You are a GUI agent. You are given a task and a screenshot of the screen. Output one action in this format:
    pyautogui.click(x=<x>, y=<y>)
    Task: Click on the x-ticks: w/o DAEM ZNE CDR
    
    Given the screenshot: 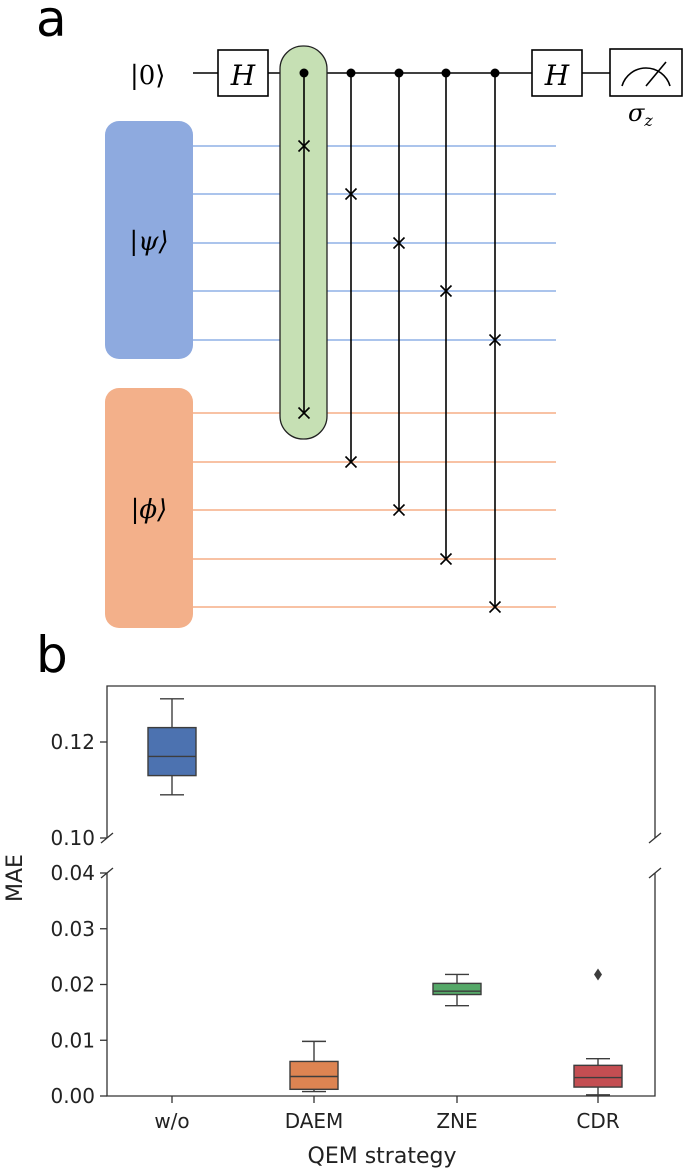 What is the action you would take?
    pyautogui.click(x=387, y=1114)
    